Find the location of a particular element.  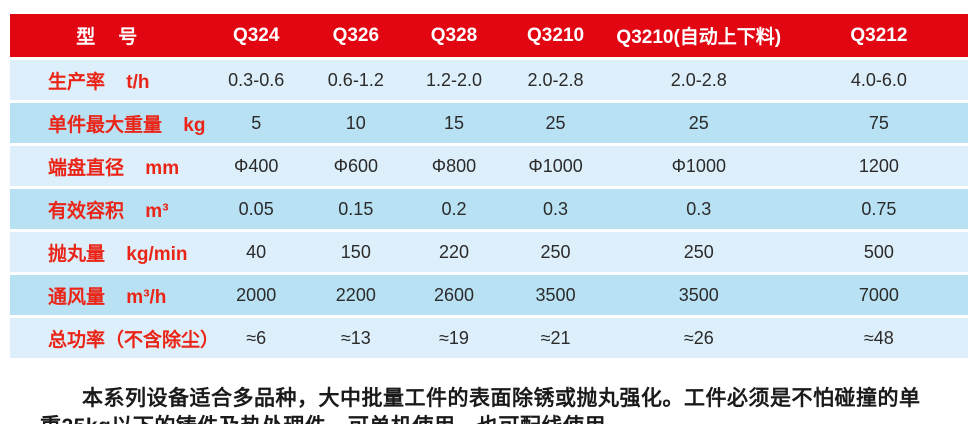

table-cell: 1.2-2.0 is located at coordinates (454, 79).